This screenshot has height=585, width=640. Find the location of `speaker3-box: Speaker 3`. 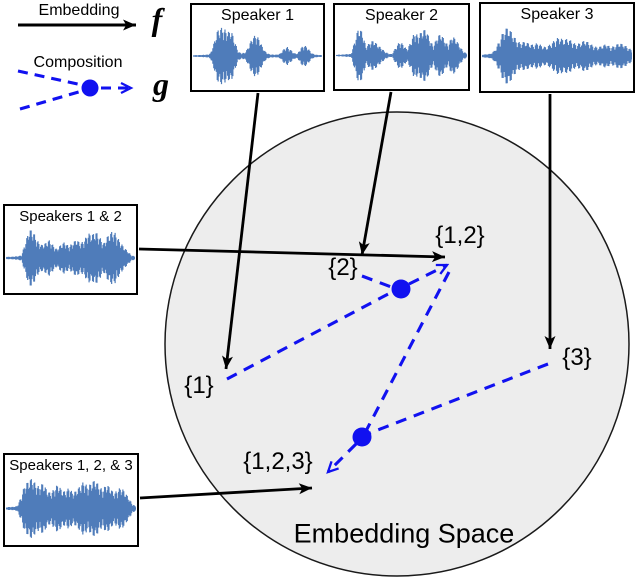

speaker3-box: Speaker 3 is located at coordinates (557, 47).